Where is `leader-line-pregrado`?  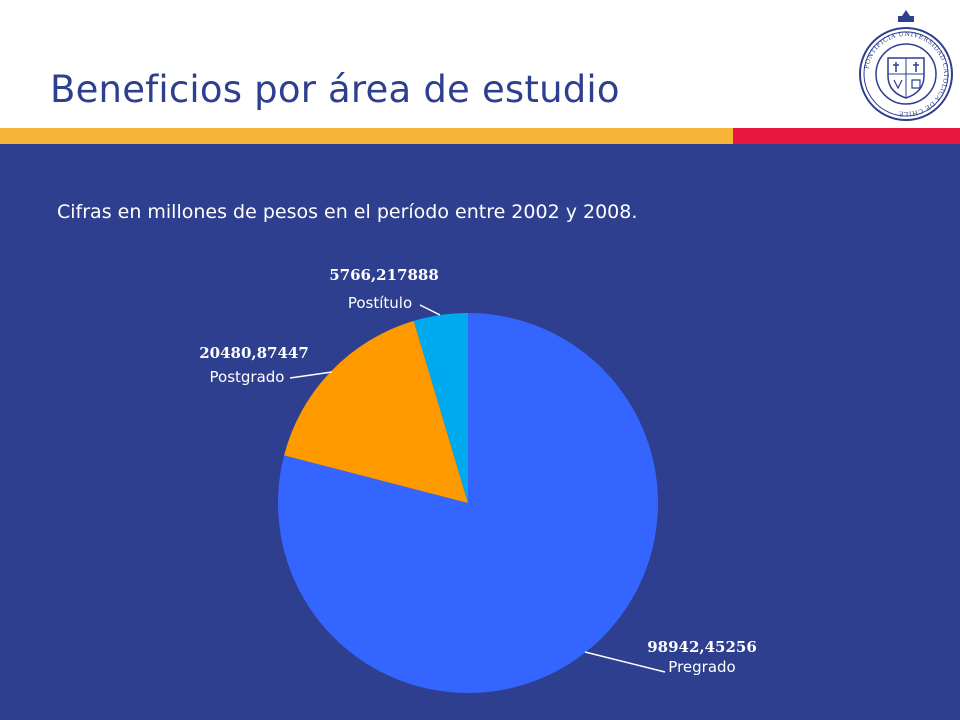
leader-line-pregrado is located at coordinates (625, 662).